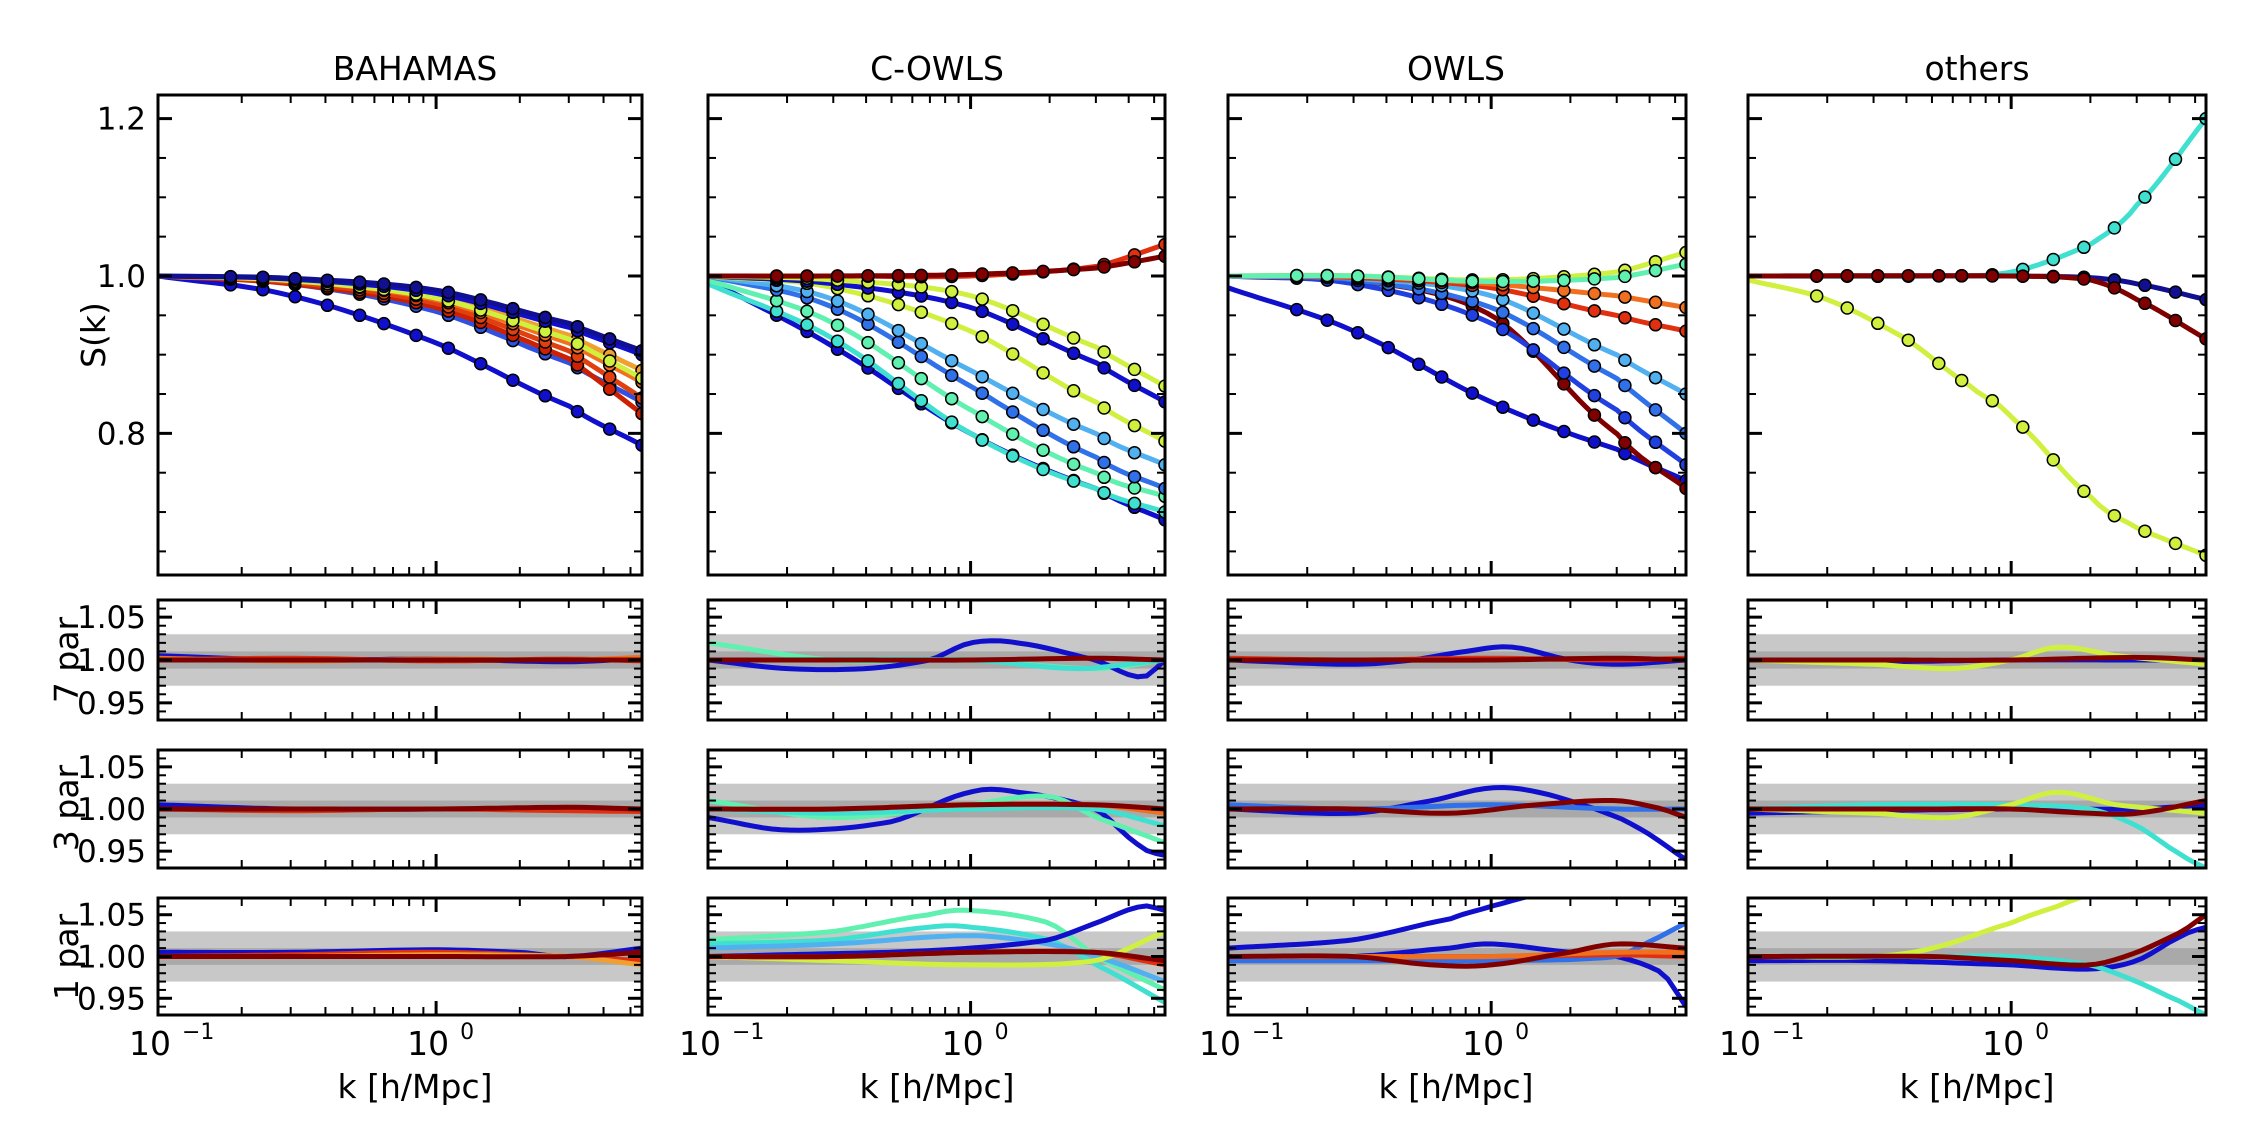  What do you see at coordinates (415, 1086) in the screenshot?
I see `xlabel-bahamas: k [h/Mpc]` at bounding box center [415, 1086].